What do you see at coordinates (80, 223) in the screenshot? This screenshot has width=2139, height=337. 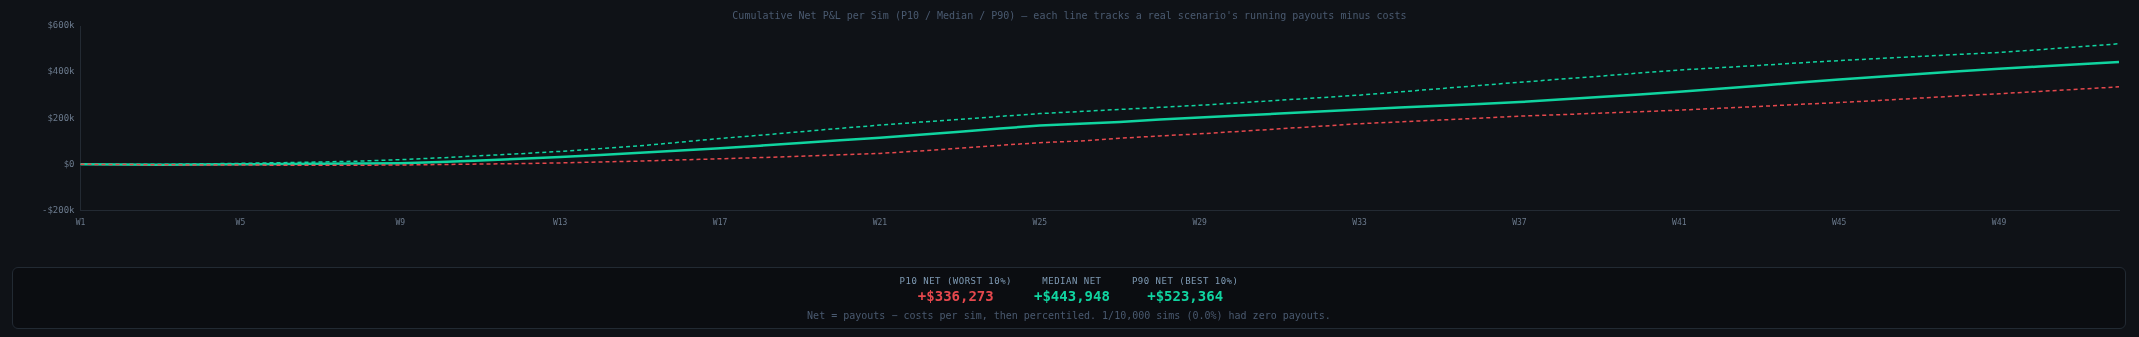 I see `x-tick-label: W1` at bounding box center [80, 223].